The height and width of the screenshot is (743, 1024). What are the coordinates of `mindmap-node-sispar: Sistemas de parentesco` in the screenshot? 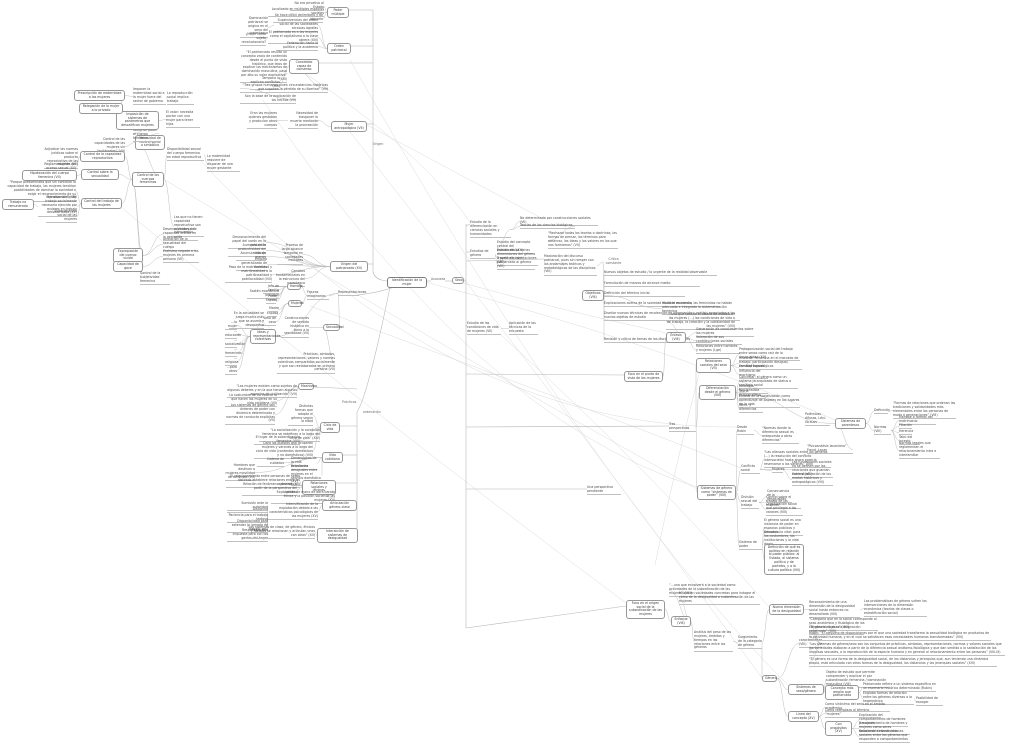 It's located at (850, 424).